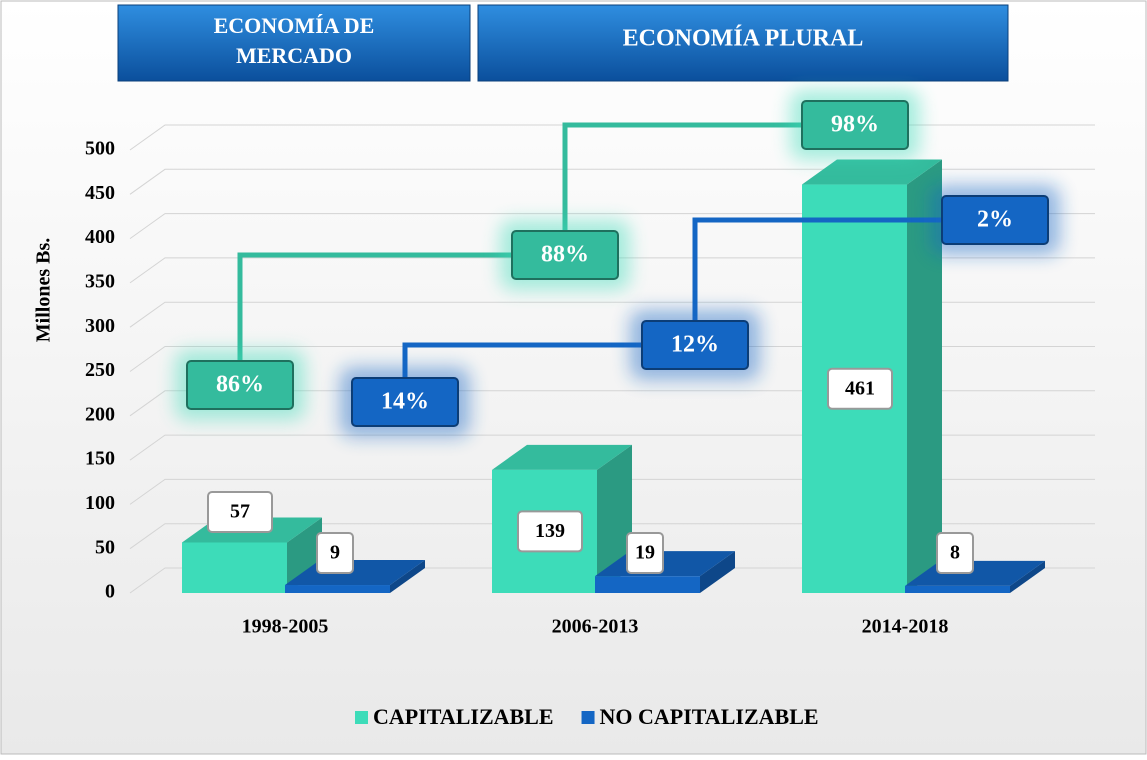 The height and width of the screenshot is (760, 1147). What do you see at coordinates (100, 149) in the screenshot?
I see `y-tick-label: 500` at bounding box center [100, 149].